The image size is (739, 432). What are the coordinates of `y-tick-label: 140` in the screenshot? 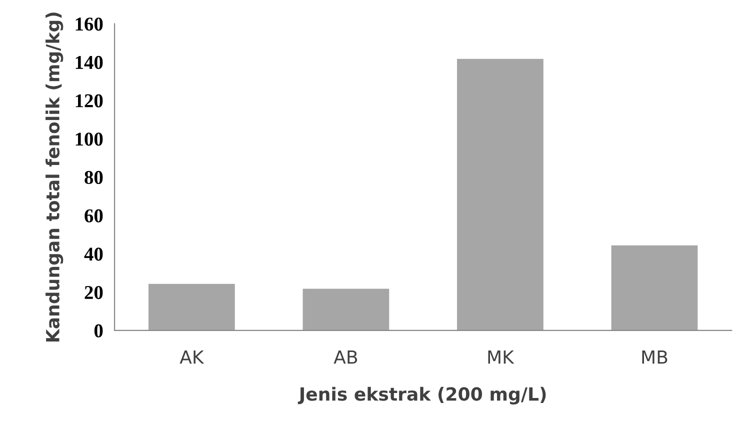 It's located at (89, 63).